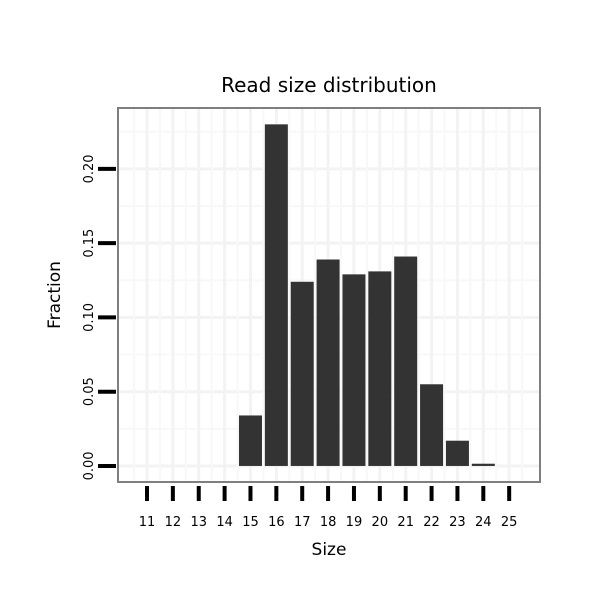 The height and width of the screenshot is (600, 600). What do you see at coordinates (405, 522) in the screenshot?
I see `x-tick-label: 21` at bounding box center [405, 522].